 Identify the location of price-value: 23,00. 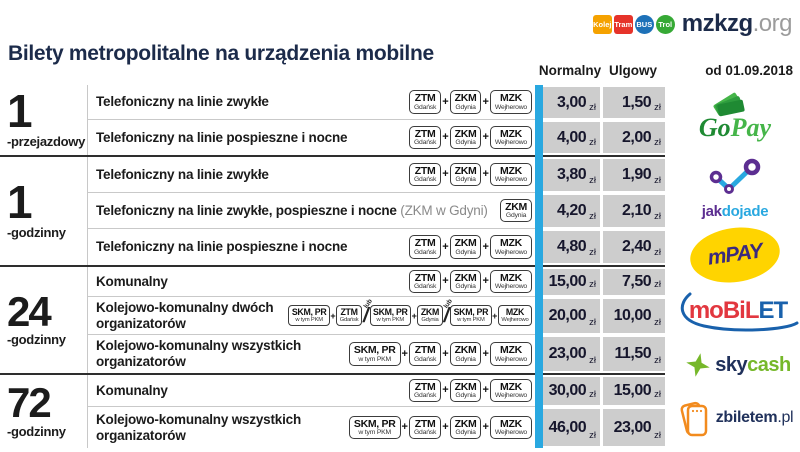
(567, 353).